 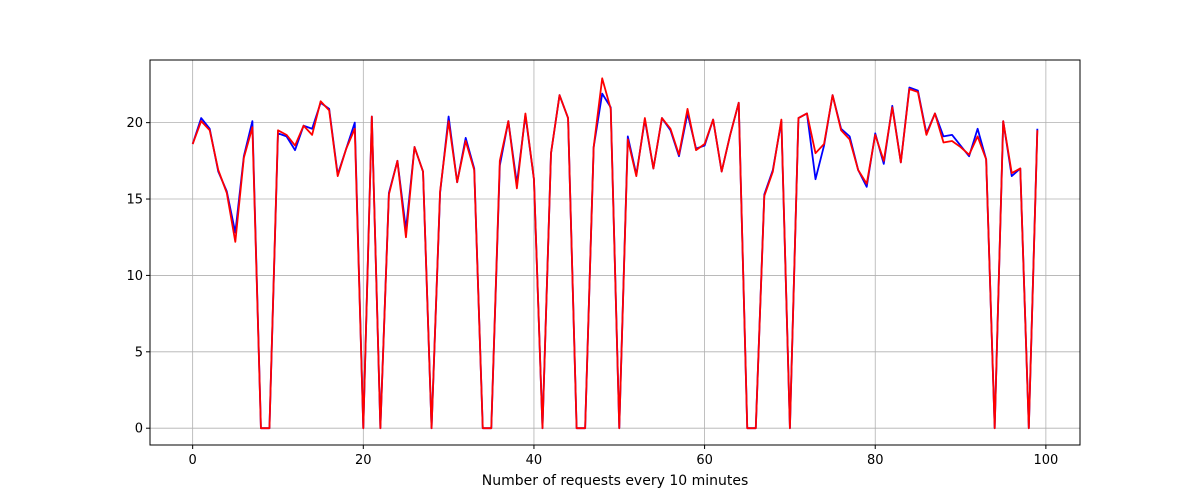 I want to click on x-tick-label: 40, so click(x=534, y=460).